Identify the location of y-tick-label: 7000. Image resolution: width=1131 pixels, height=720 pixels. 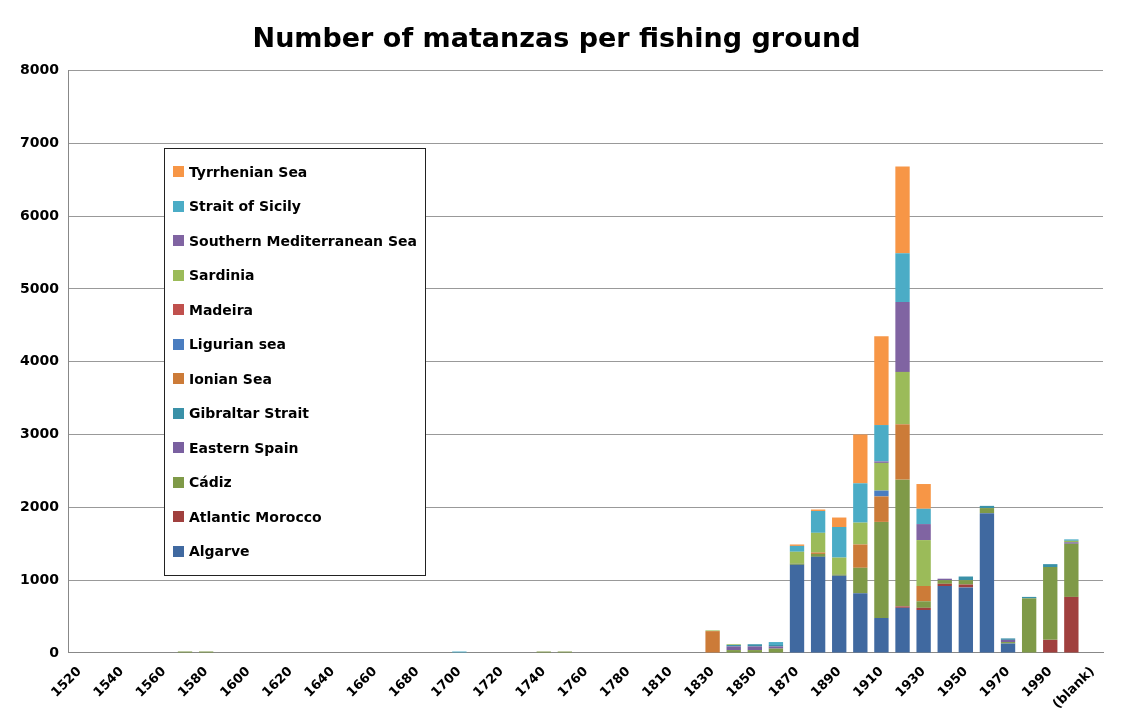
(40, 141).